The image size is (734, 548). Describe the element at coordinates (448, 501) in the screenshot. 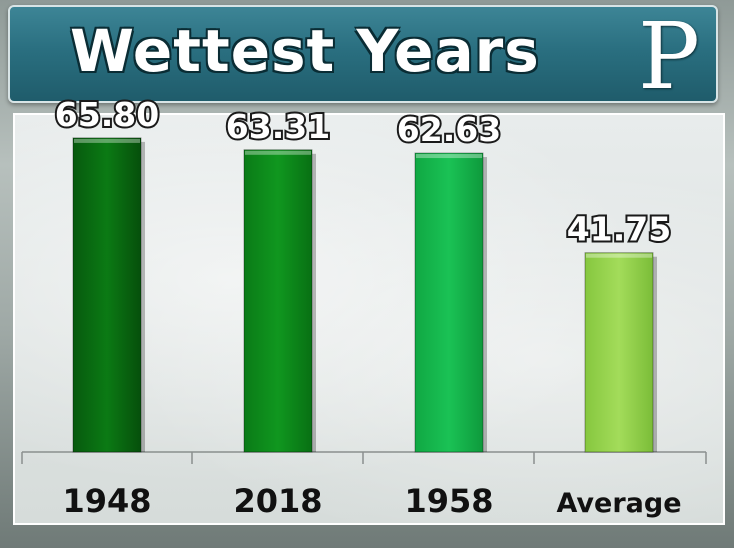

I see `x-tick-label: 1958` at that location.